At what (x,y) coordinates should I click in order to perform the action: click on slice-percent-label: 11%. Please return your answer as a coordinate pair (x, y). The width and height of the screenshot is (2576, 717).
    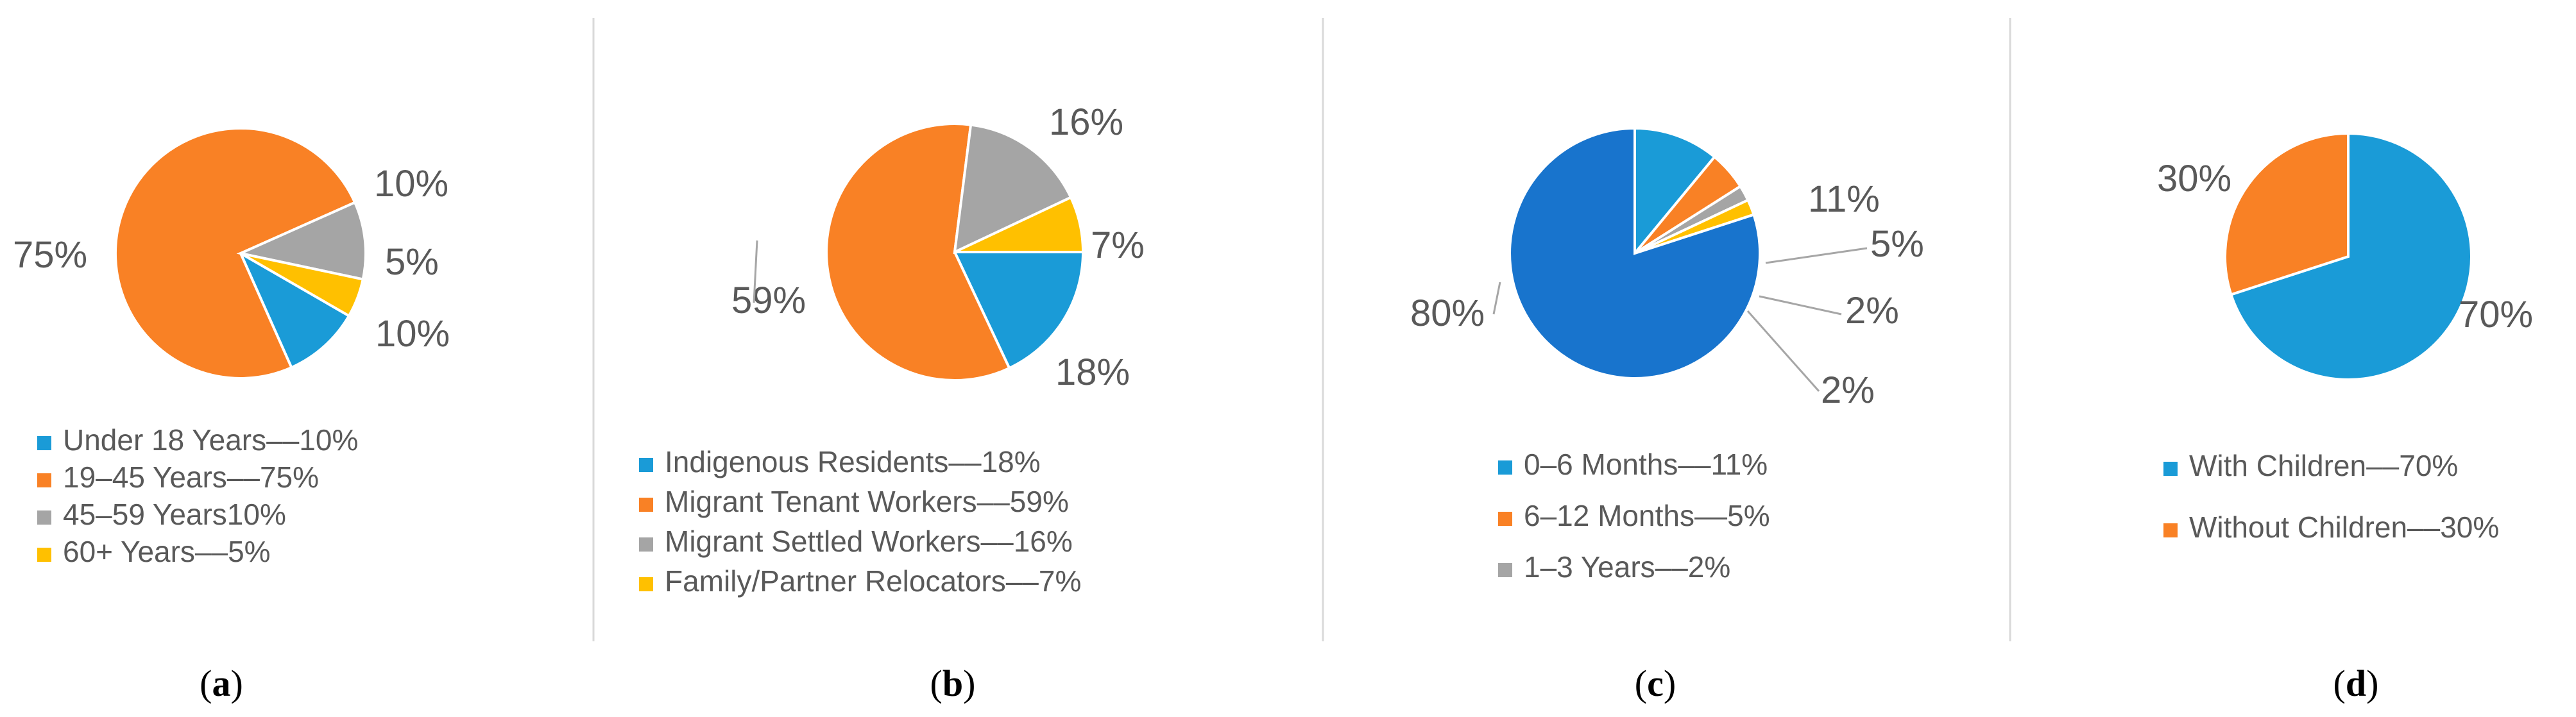
    Looking at the image, I should click on (1844, 199).